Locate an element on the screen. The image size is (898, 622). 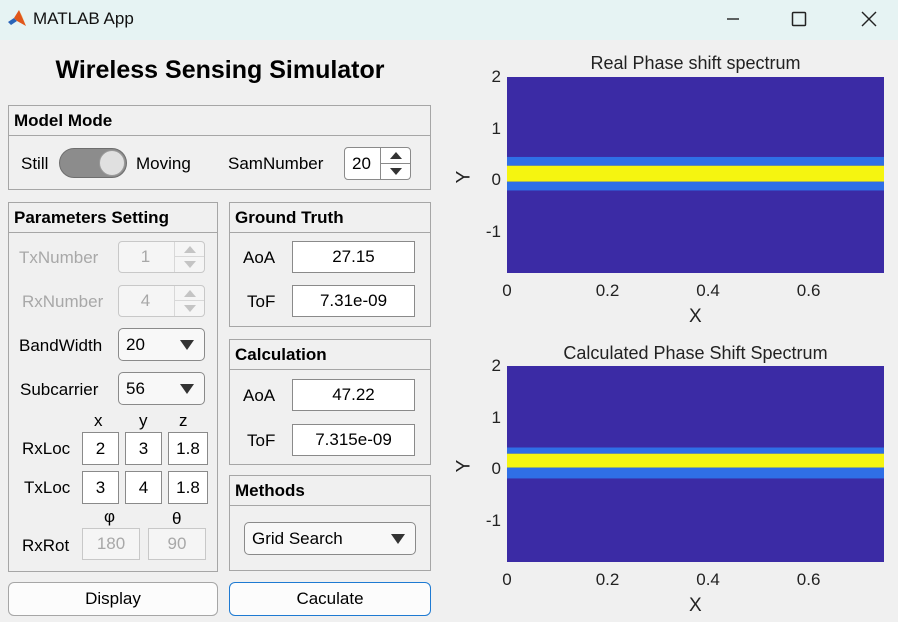
spinner-down-button is located at coordinates (395, 172).